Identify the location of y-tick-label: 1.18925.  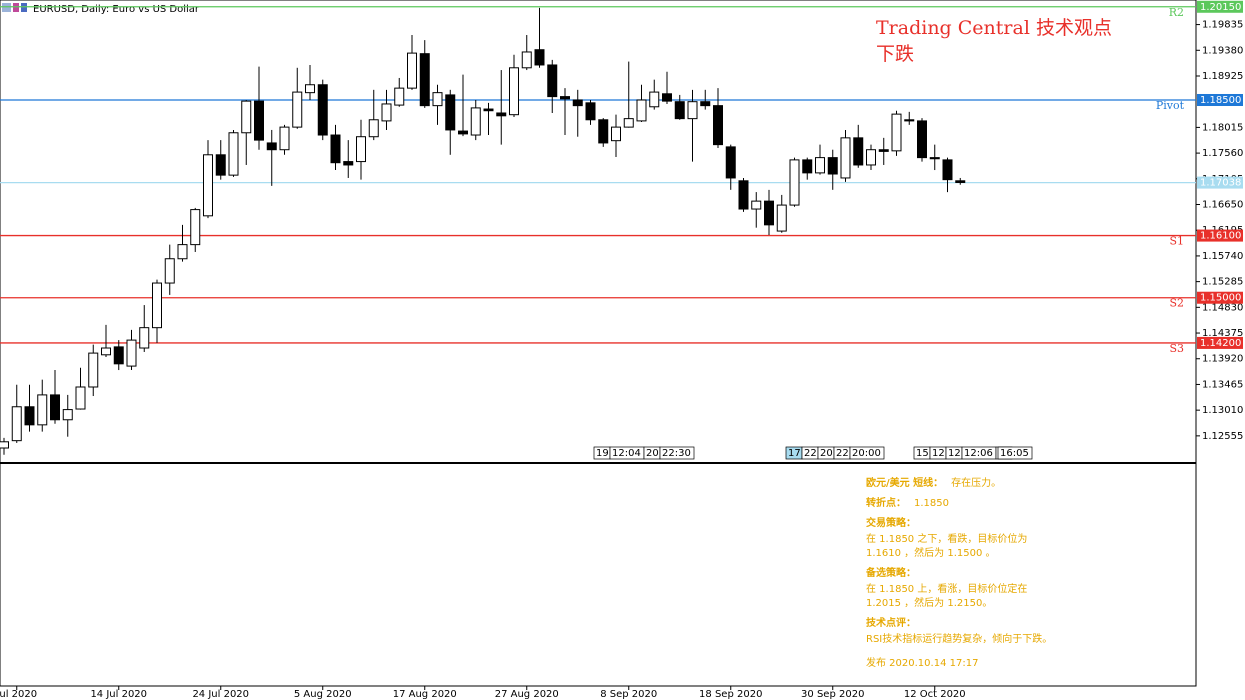
(1222, 76).